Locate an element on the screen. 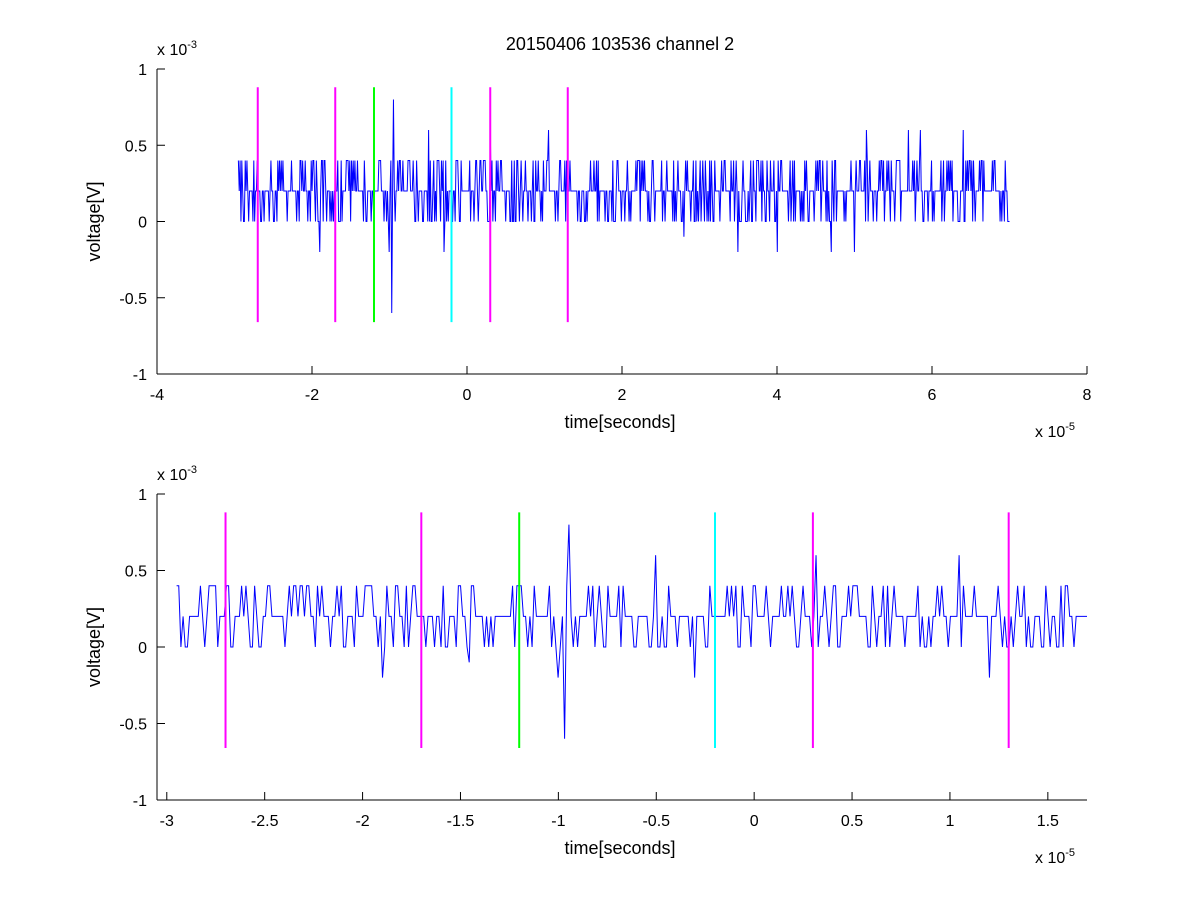 The width and height of the screenshot is (1200, 900). x-tick-label: -0.5 is located at coordinates (656, 821).